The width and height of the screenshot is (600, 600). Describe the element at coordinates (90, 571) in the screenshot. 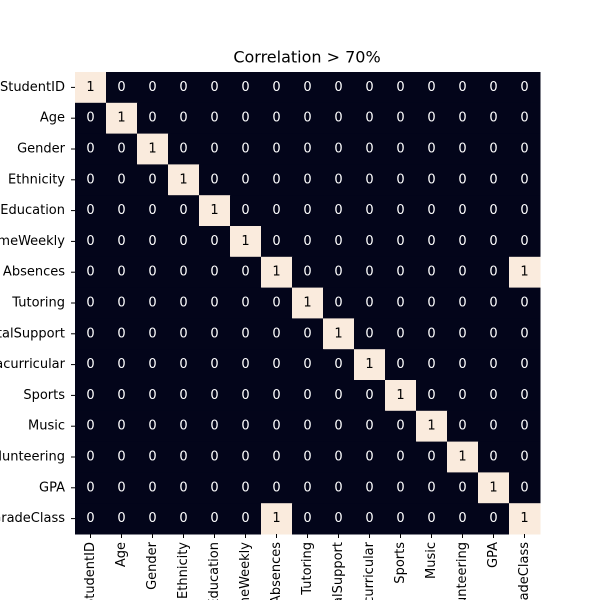

I see `x-tick-label: StudentID` at that location.